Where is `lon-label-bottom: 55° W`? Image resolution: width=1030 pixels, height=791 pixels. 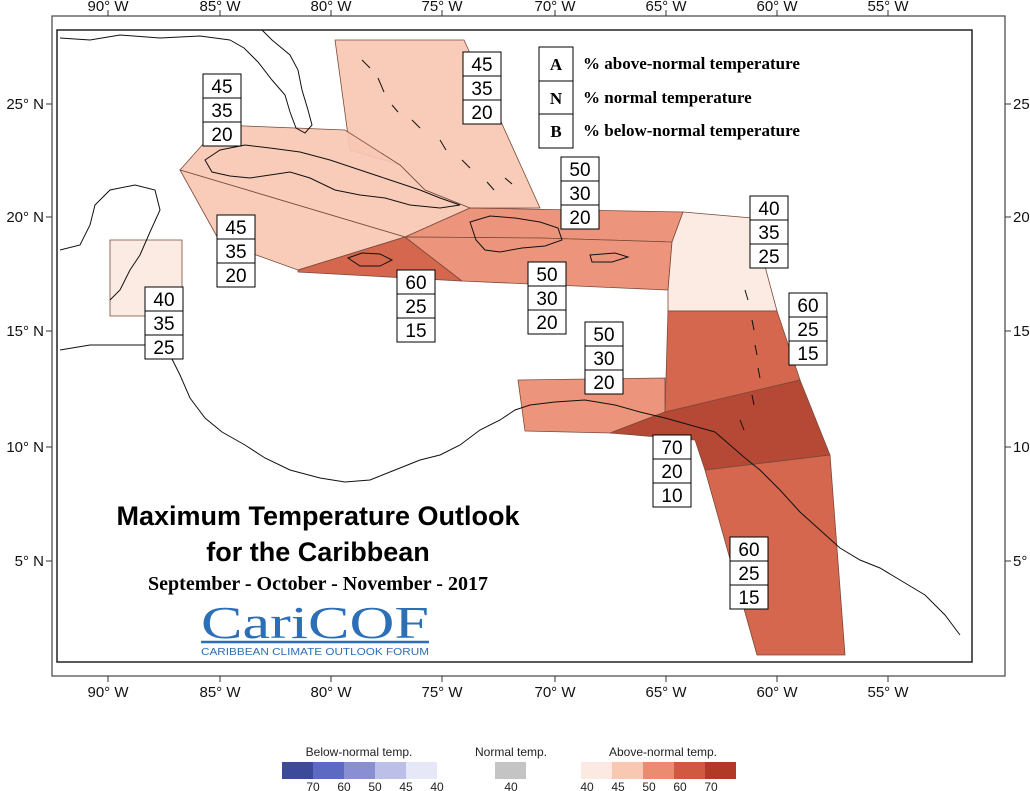 lon-label-bottom: 55° W is located at coordinates (888, 692).